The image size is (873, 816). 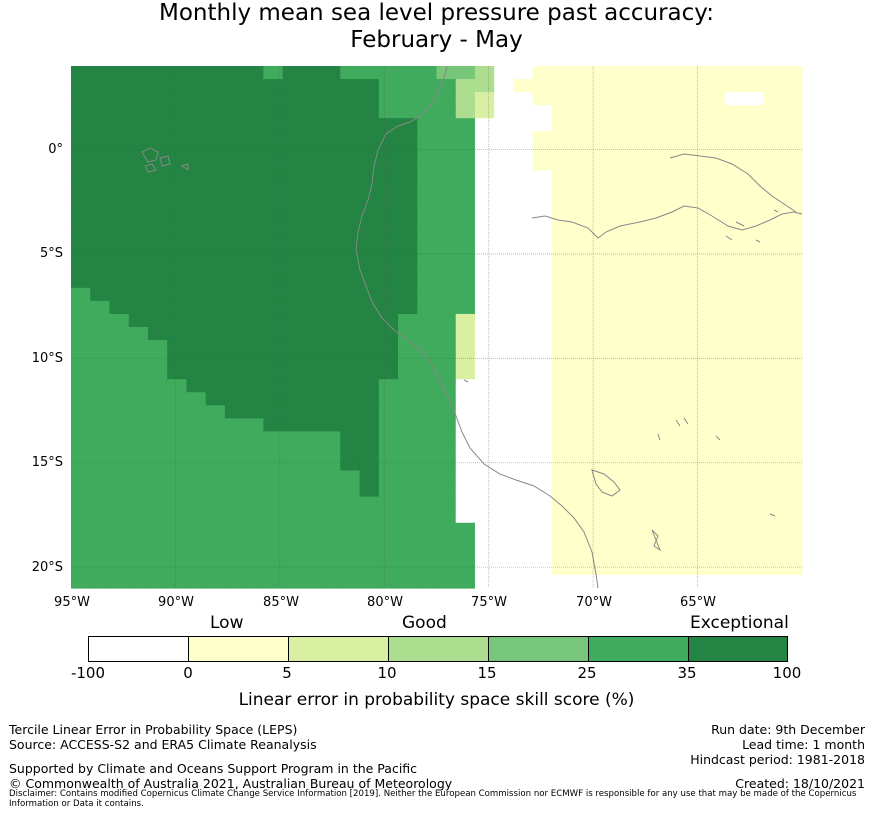 I want to click on colorbar-segment, so click(x=638, y=649).